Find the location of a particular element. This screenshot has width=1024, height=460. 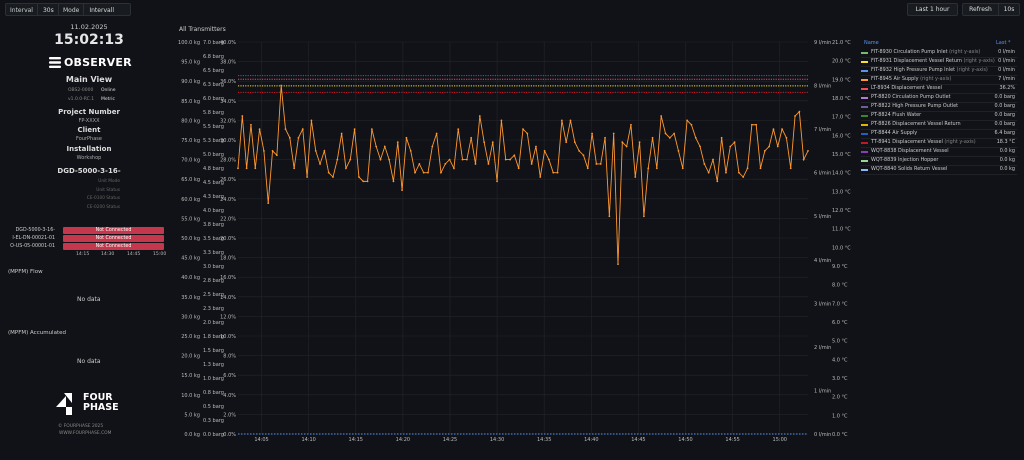

legend-item-name: PT-8826 Displacement Vessel Return is located at coordinates (916, 124).